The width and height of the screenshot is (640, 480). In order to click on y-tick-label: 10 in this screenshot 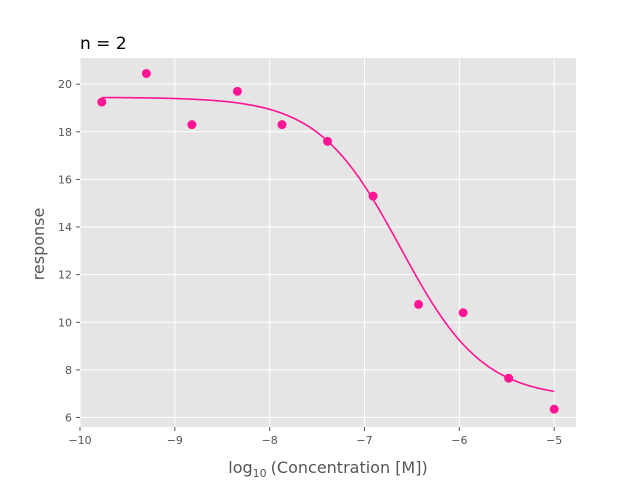, I will do `click(65, 322)`.